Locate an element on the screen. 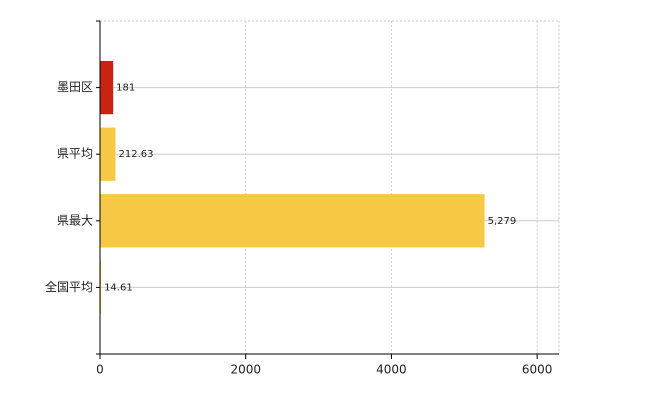 The width and height of the screenshot is (650, 400). y-tick-label: 全国平均 is located at coordinates (69, 286).